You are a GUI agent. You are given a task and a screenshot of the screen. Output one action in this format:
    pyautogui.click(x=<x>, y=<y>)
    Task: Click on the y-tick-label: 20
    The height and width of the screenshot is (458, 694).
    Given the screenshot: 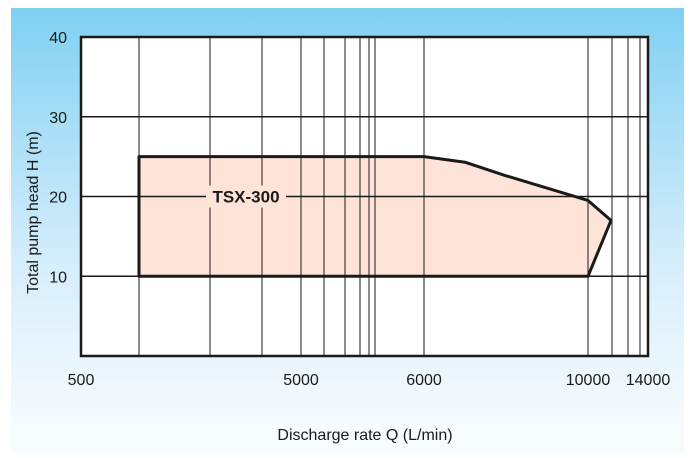 What is the action you would take?
    pyautogui.click(x=58, y=198)
    